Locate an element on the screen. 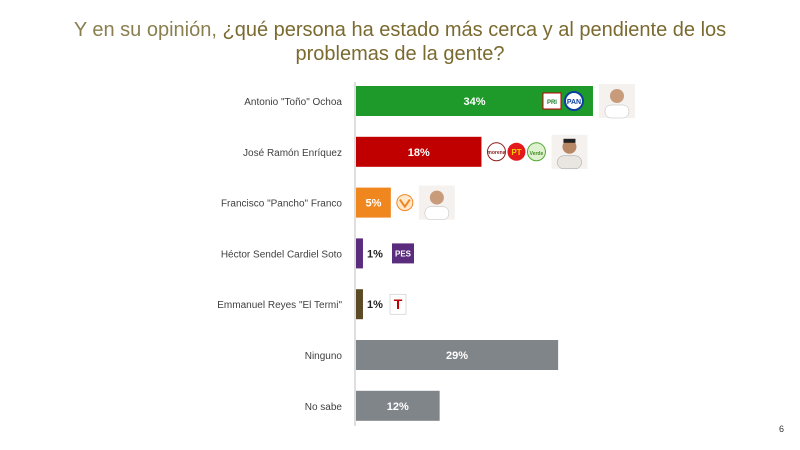 The height and width of the screenshot is (450, 800). data-label: 18% is located at coordinates (419, 153).